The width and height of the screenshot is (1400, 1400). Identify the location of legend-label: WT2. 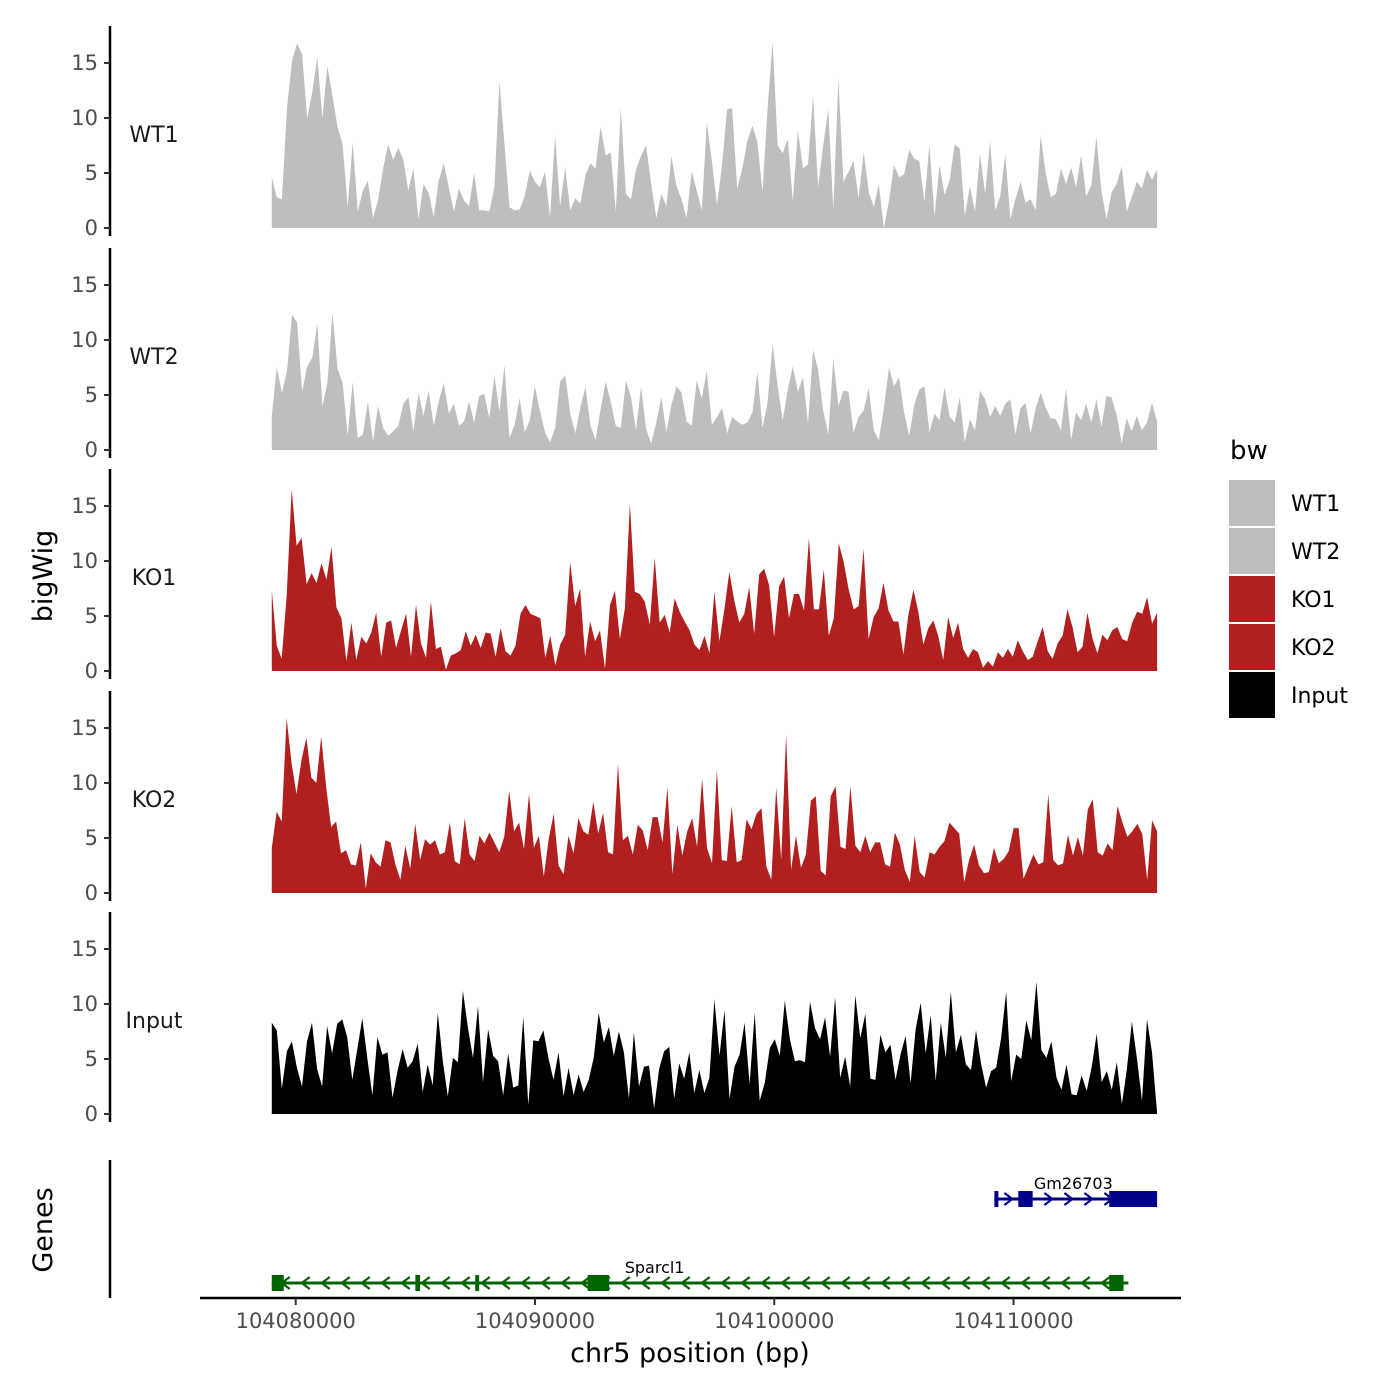
(1315, 552).